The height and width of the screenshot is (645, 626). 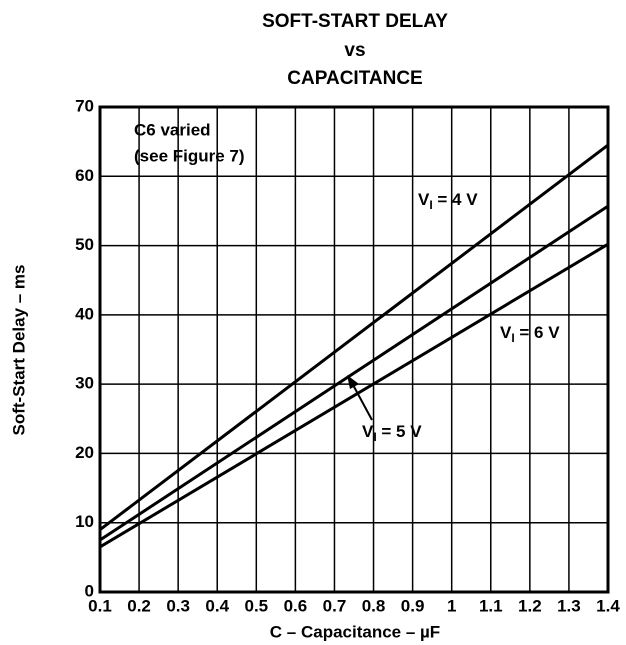 I want to click on x-tick-label: 0.4, so click(x=217, y=605).